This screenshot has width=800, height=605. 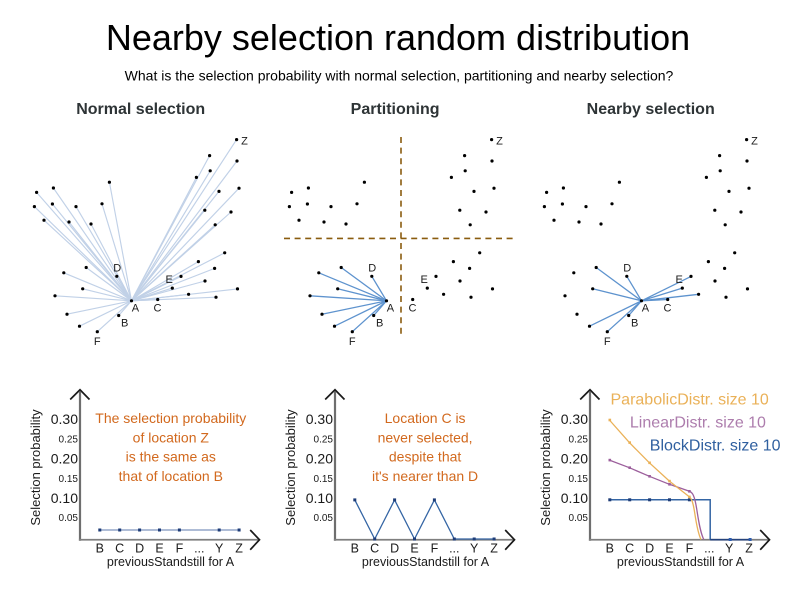 I want to click on svg-text: of location Z, so click(x=171, y=437).